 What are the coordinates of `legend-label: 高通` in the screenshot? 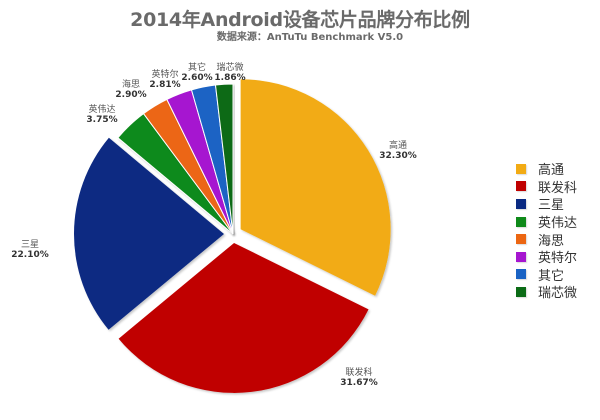 It's located at (551, 171).